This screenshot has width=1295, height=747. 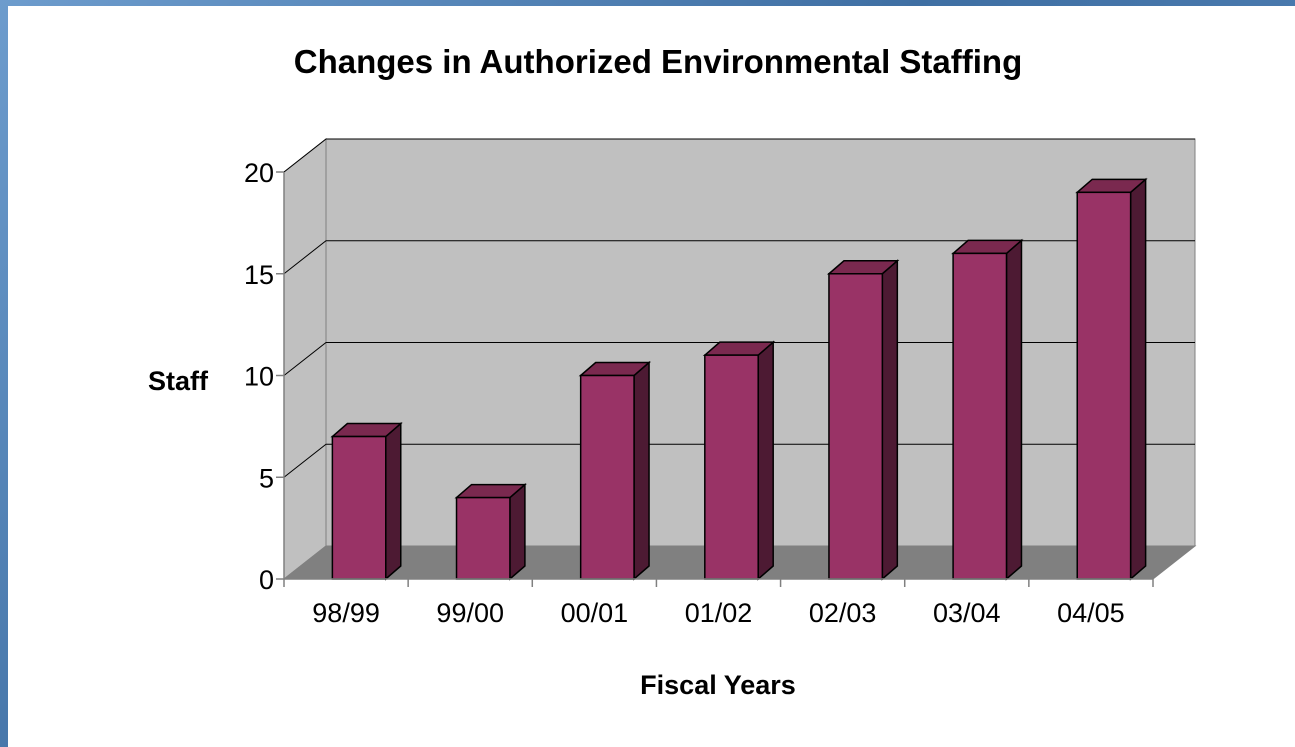 I want to click on x-tick-label: 01/02, so click(x=719, y=613).